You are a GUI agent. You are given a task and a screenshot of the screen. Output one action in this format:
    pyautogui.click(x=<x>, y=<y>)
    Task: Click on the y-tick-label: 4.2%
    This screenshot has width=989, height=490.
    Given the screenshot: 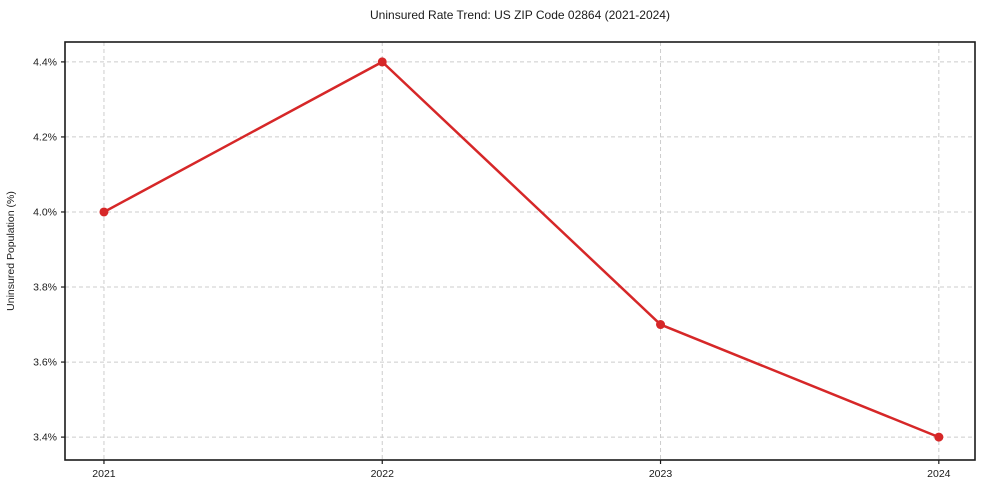 What is the action you would take?
    pyautogui.click(x=45, y=137)
    